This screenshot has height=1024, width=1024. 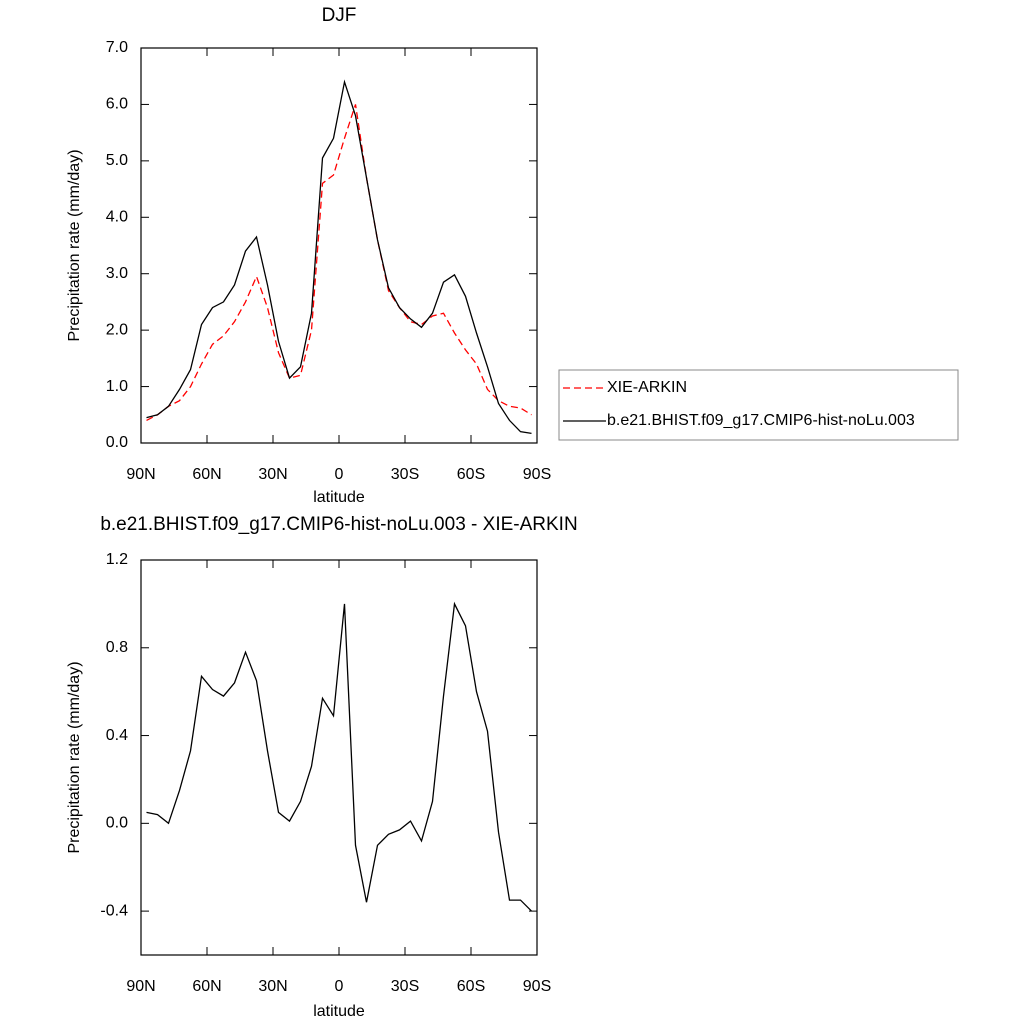 What do you see at coordinates (117, 47) in the screenshot?
I see `y-tick-label: 7.0` at bounding box center [117, 47].